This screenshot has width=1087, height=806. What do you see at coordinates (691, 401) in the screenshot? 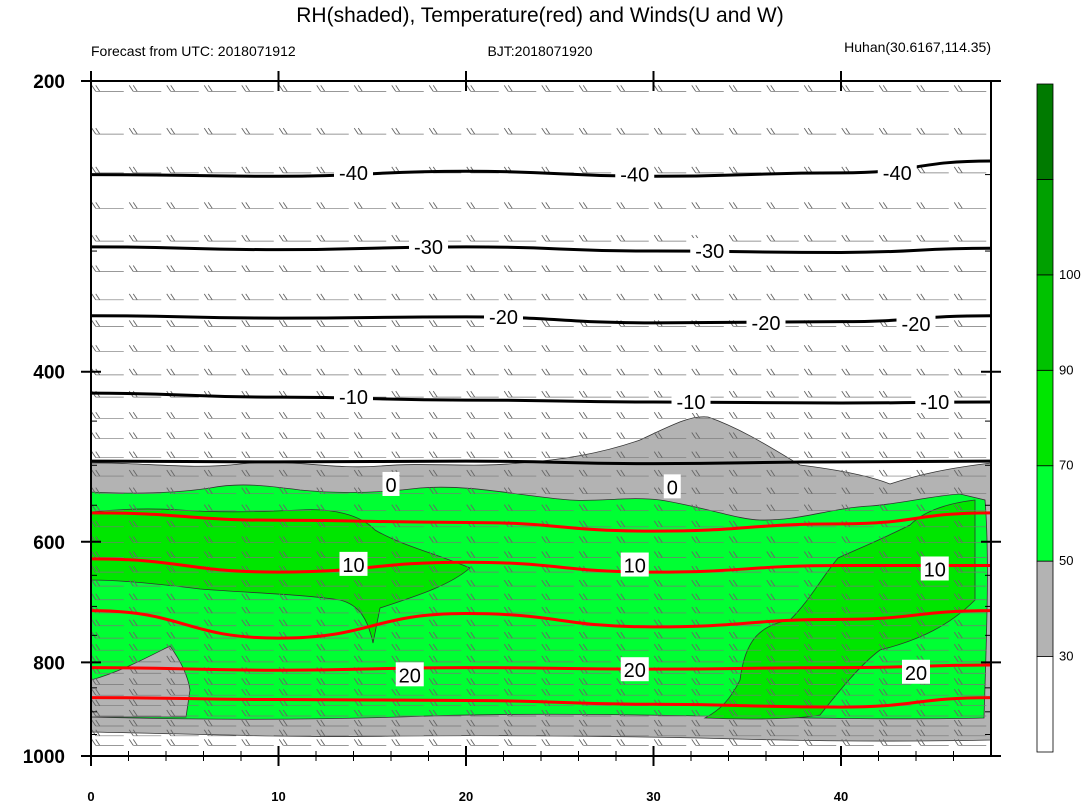
I see `contour-label: -10` at bounding box center [691, 401].